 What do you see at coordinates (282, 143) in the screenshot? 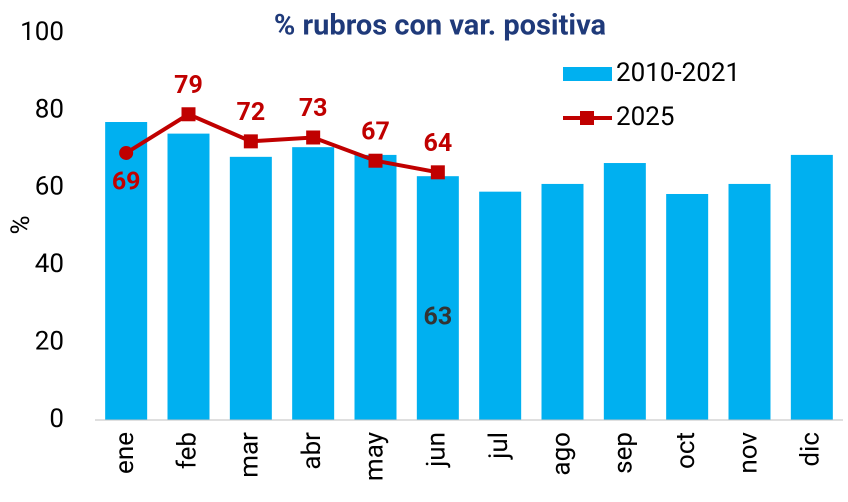
I see `line` at bounding box center [282, 143].